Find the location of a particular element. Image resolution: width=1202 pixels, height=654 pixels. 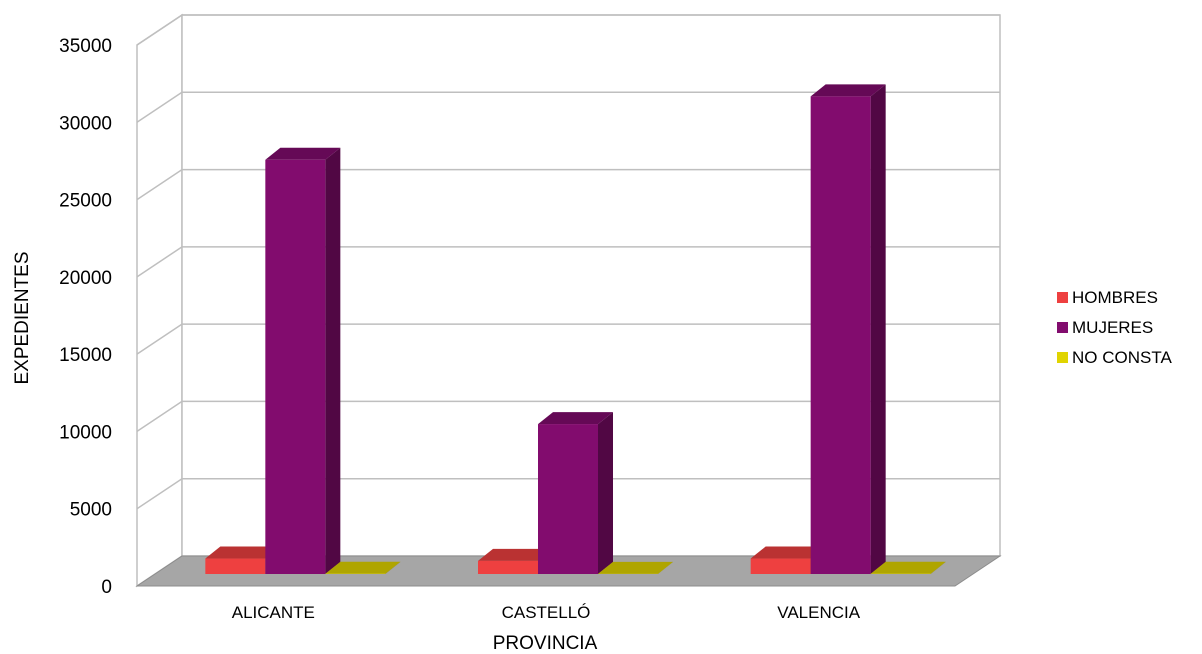

x-category-label: CASTELLÓ is located at coordinates (546, 612).